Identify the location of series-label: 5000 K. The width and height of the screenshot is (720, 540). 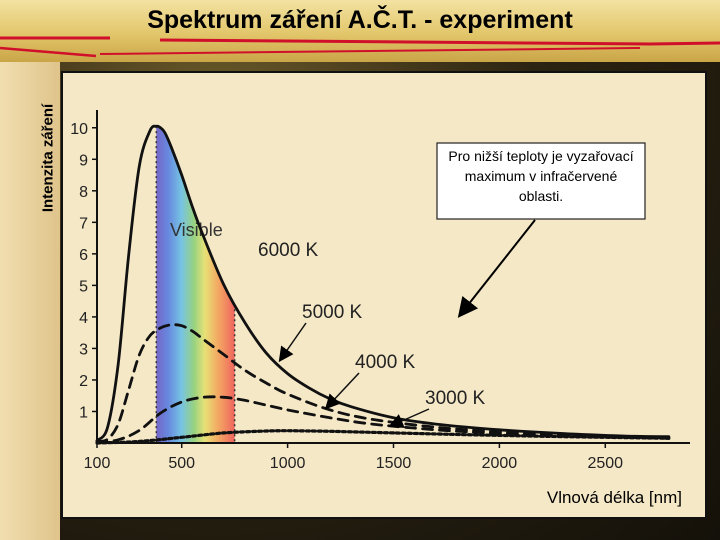
(332, 312).